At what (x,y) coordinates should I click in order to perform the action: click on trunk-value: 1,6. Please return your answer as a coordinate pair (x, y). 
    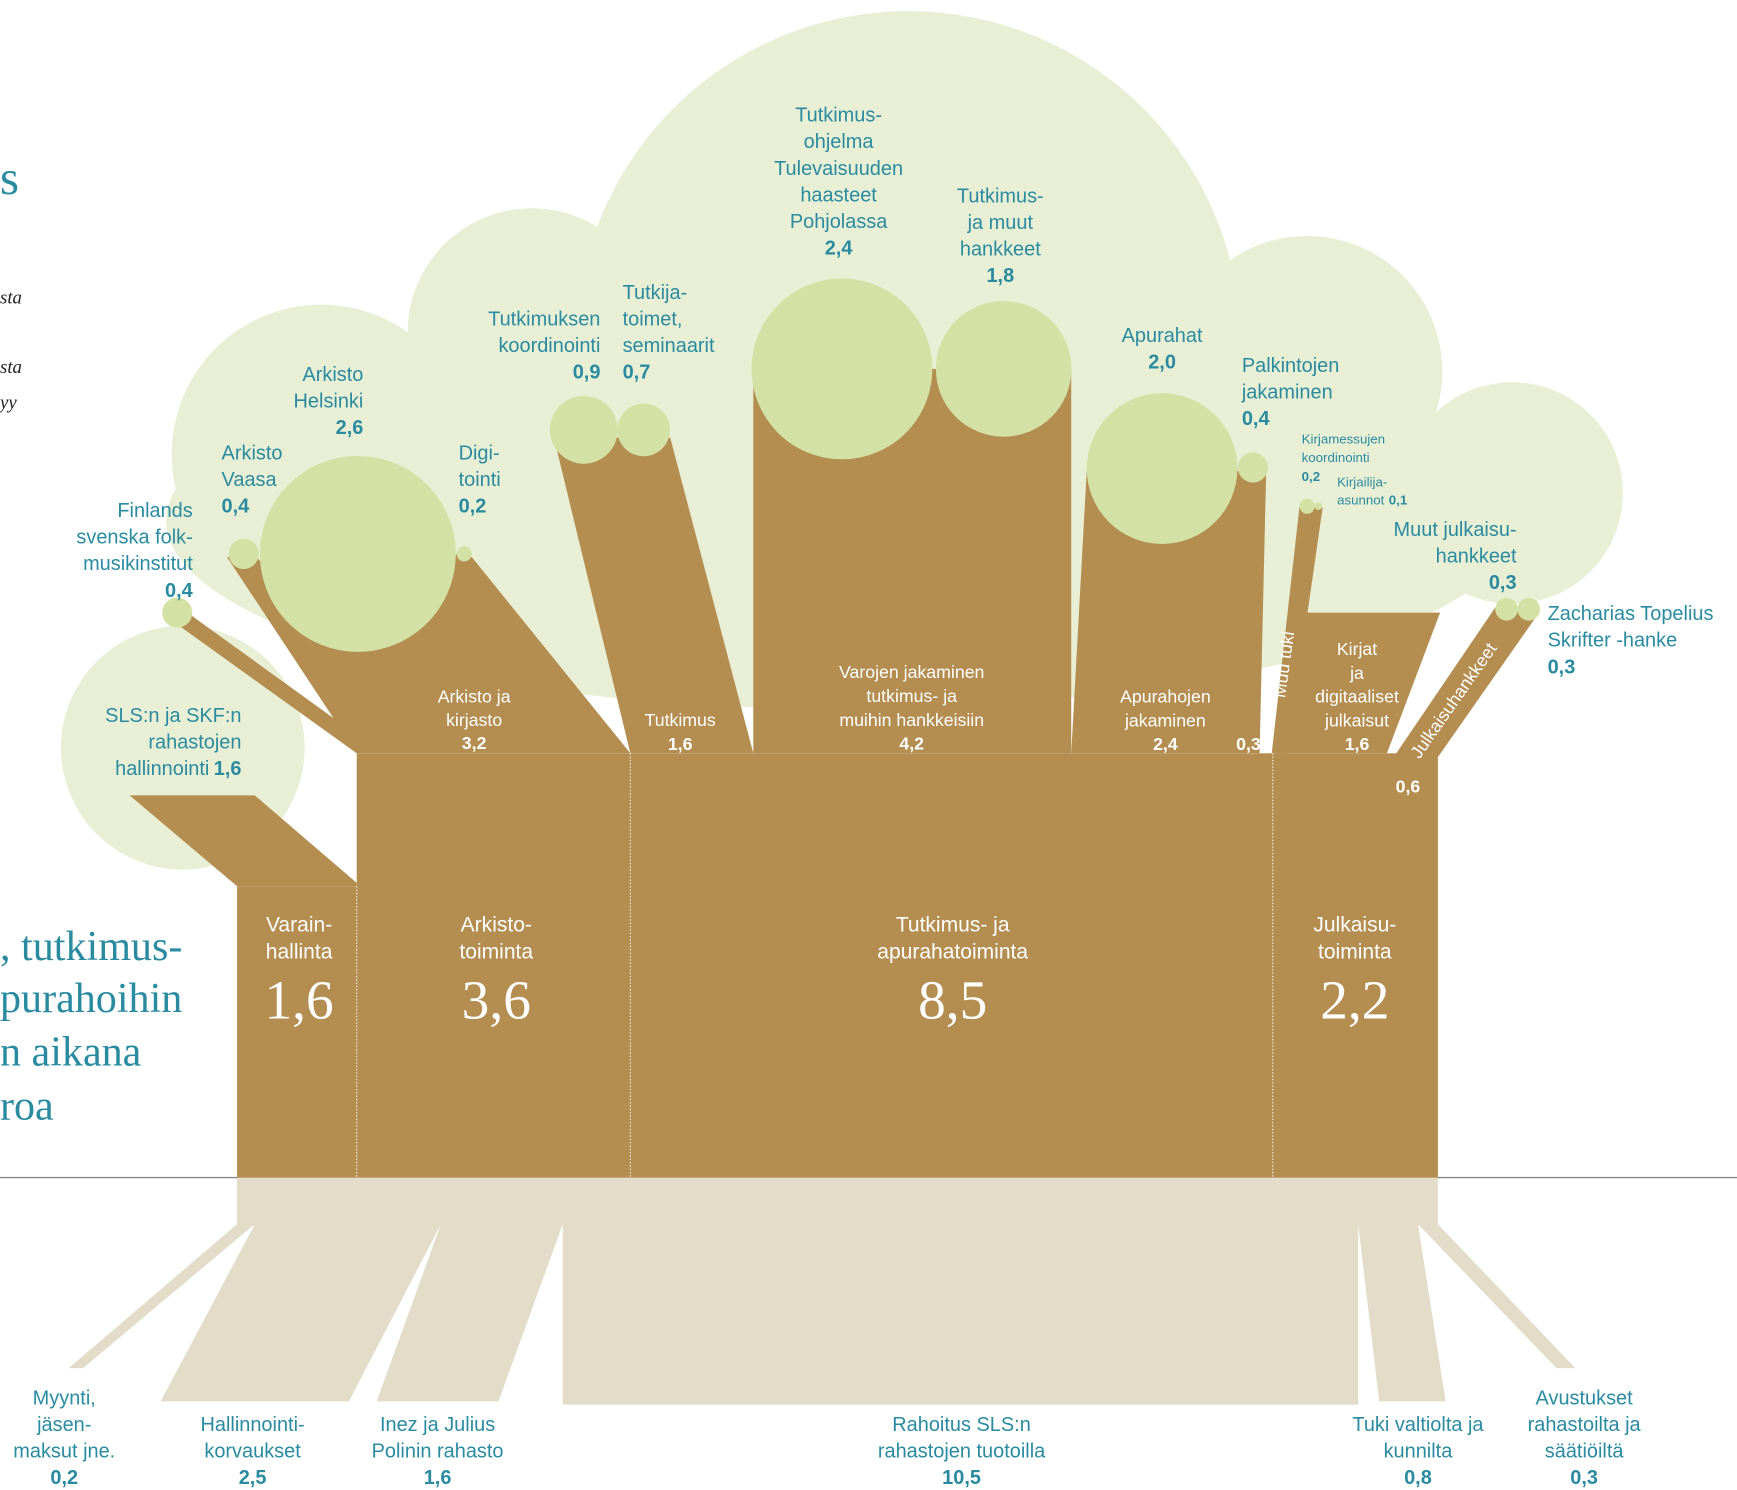
    Looking at the image, I should click on (298, 1000).